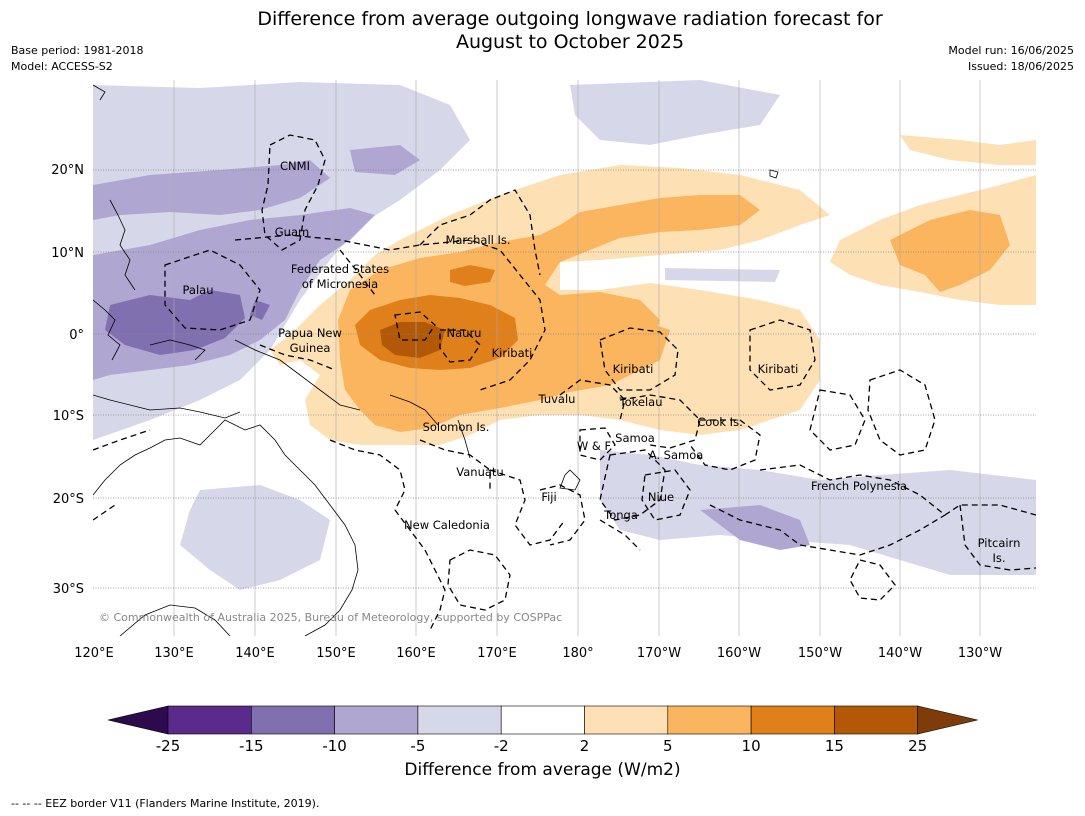 Image resolution: width=1085 pixels, height=816 pixels. Describe the element at coordinates (1011, 59) in the screenshot. I see `meta-right: Model run: 16/06/2025 Issued: 18/06/2025` at that location.